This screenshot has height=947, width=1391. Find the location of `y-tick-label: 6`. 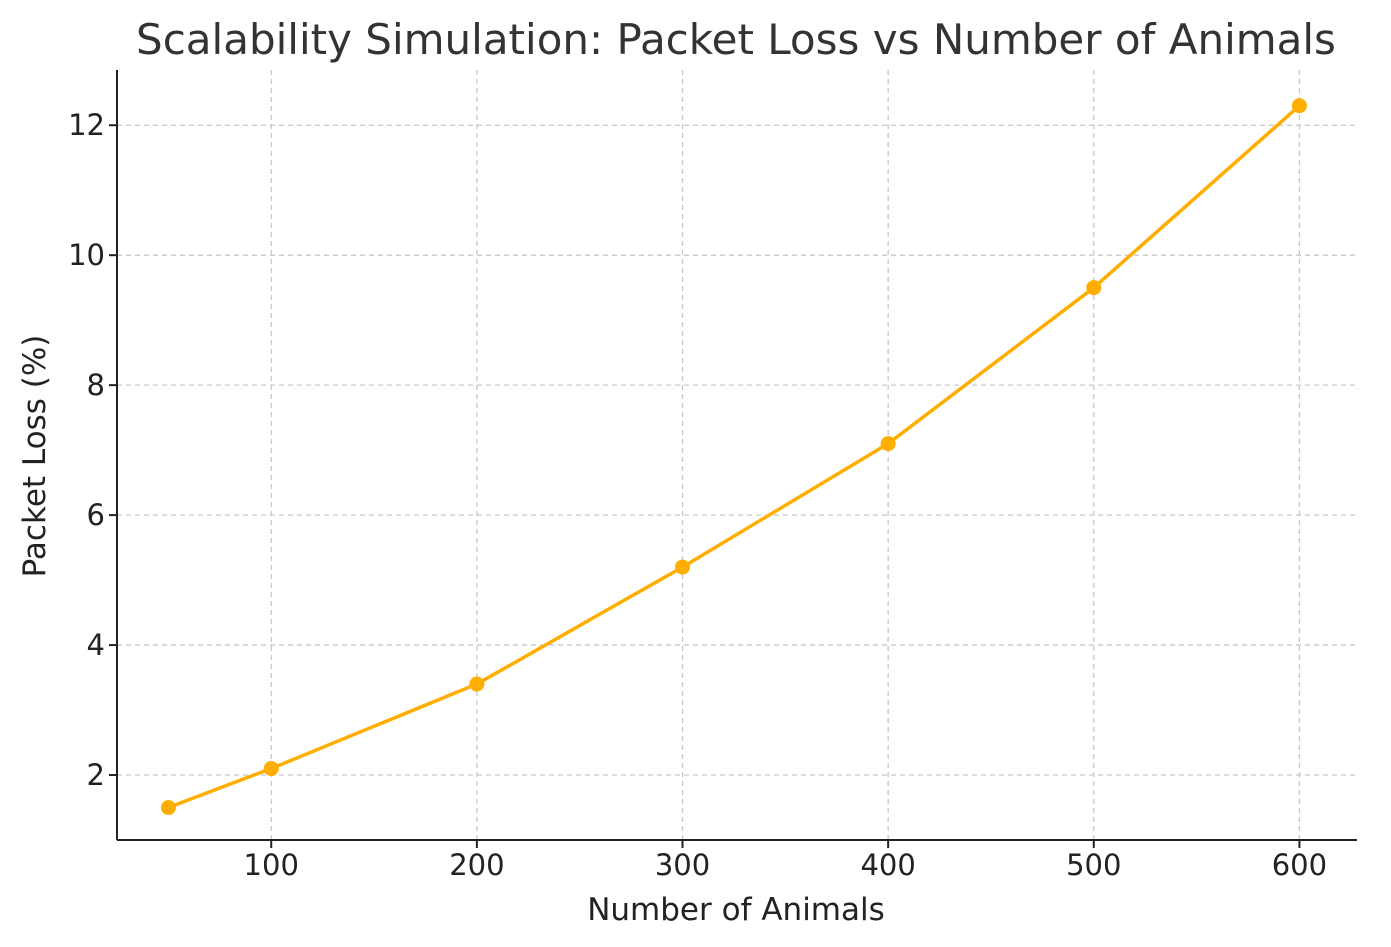

y-tick-label: 6 is located at coordinates (96, 515).